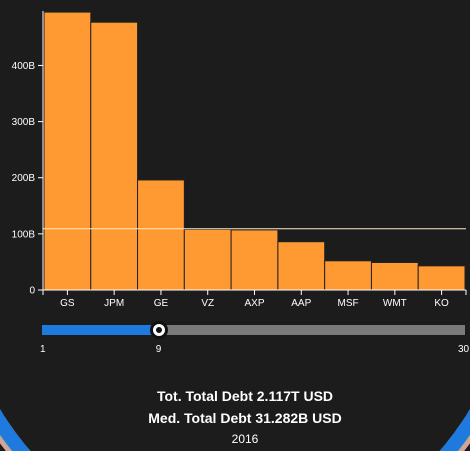 The image size is (470, 451). Describe the element at coordinates (254, 303) in the screenshot. I see `x-tick-label-axp: AXP` at that location.